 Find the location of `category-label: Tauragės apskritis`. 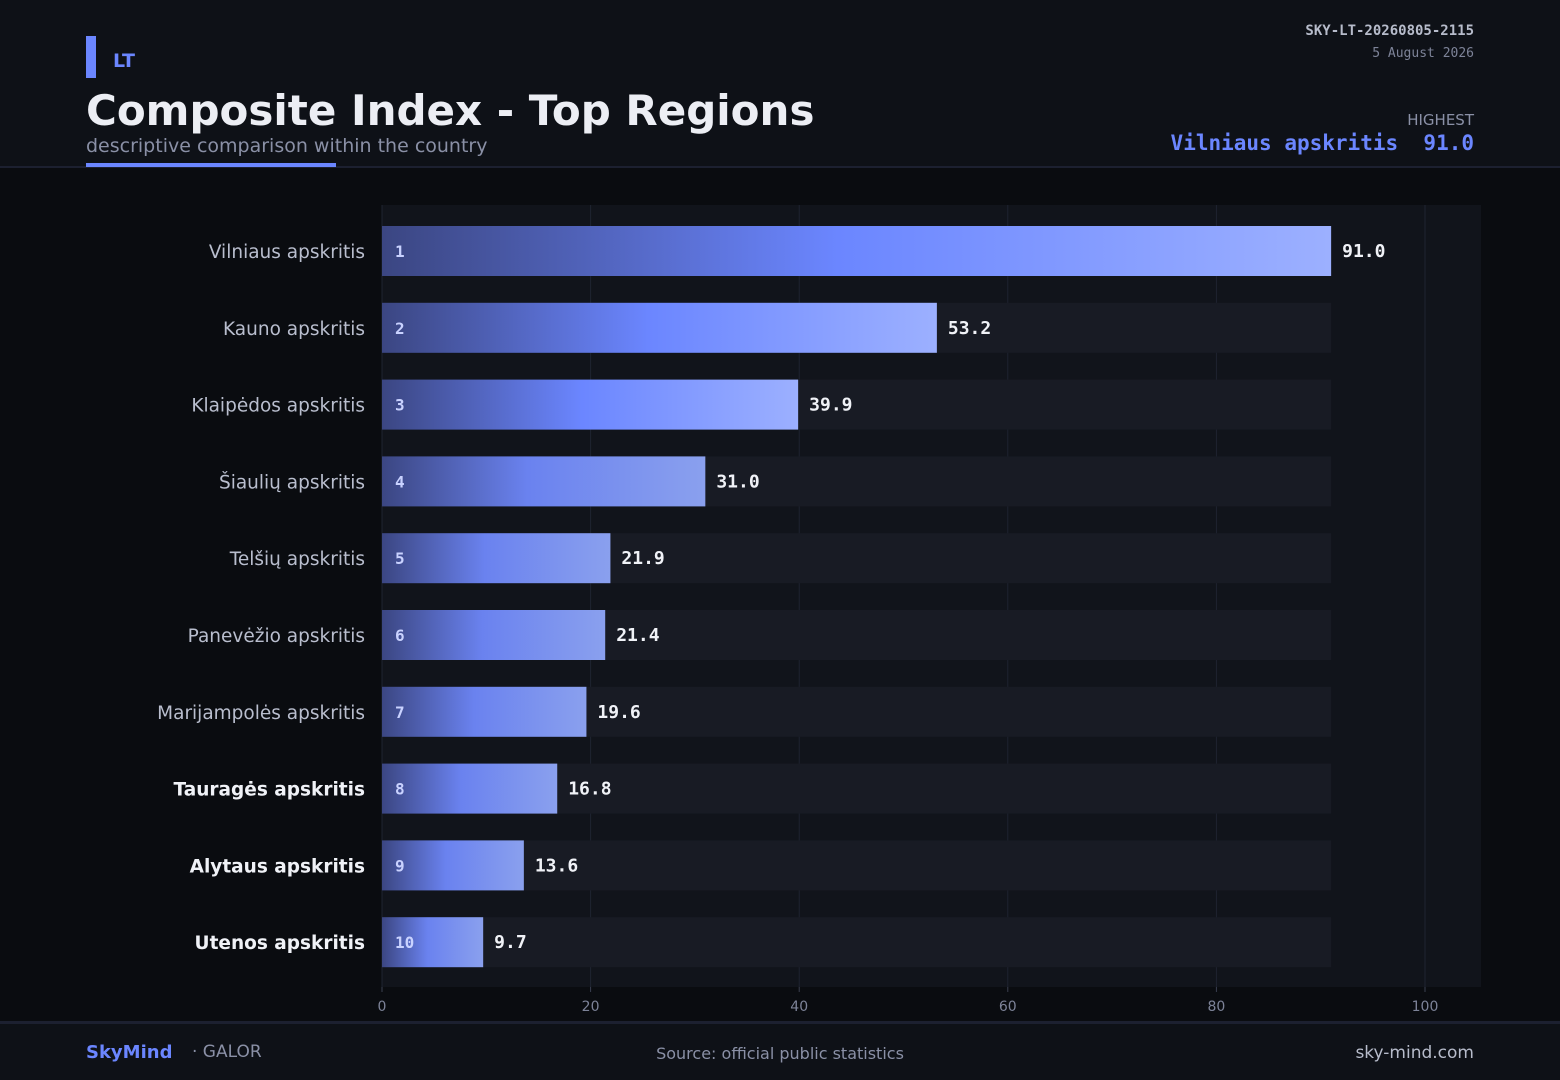

category-label: Tauragės apskritis is located at coordinates (269, 790).